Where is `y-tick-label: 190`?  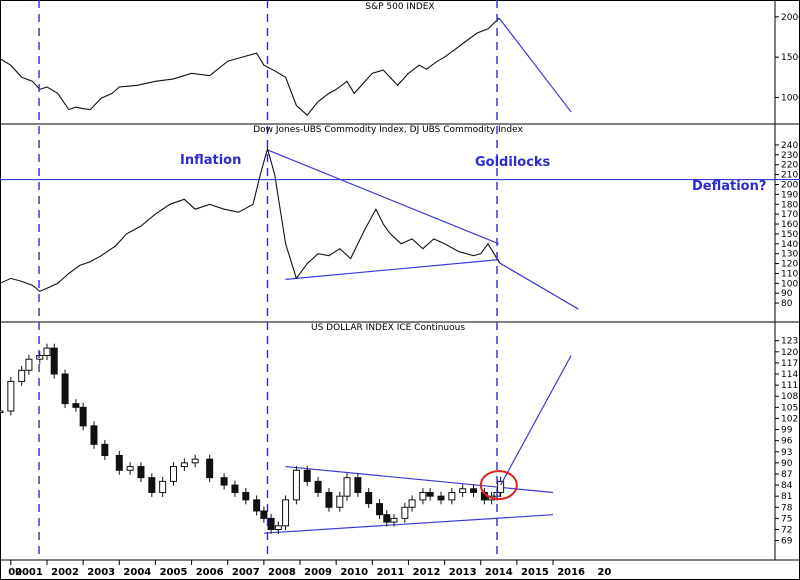
y-tick-label: 190 is located at coordinates (789, 195).